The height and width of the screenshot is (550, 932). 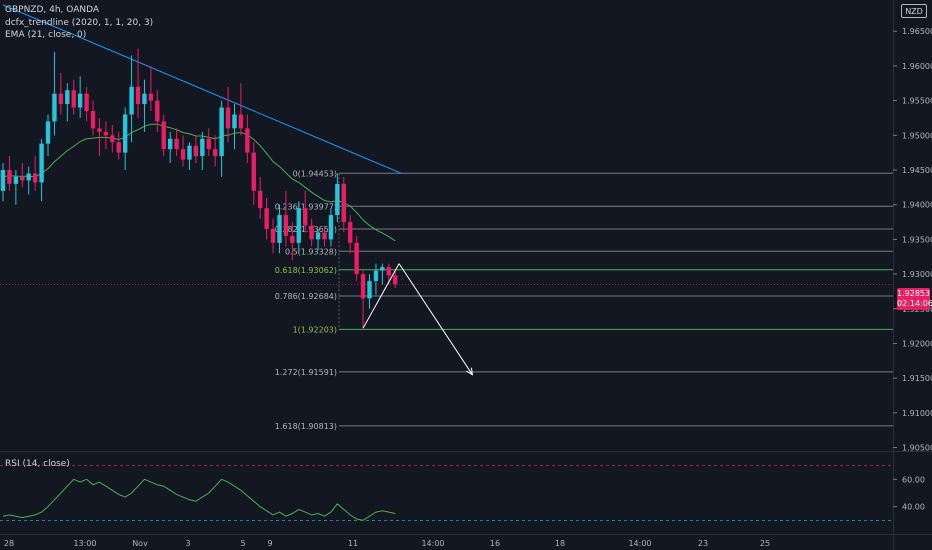 I want to click on time-axis-tick-label: 28, so click(x=9, y=543).